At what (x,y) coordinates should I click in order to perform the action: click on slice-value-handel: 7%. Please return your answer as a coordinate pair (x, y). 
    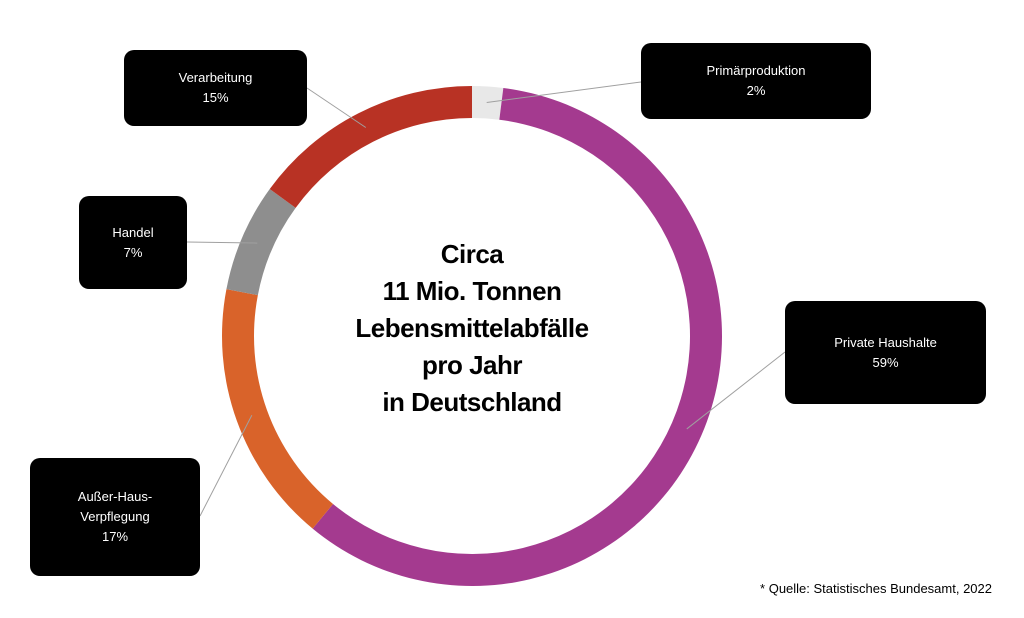
    Looking at the image, I should click on (133, 252).